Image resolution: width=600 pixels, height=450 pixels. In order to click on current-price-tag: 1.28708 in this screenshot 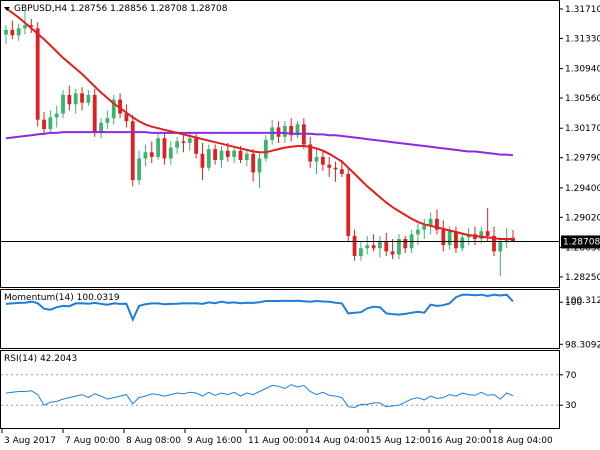, I will do `click(580, 242)`.